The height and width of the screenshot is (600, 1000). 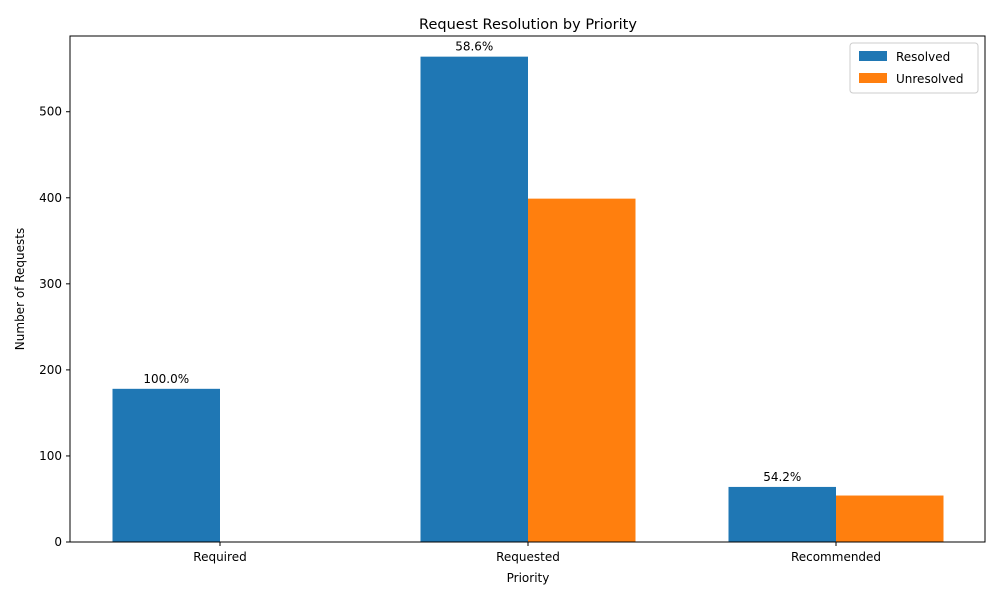 What do you see at coordinates (54, 327) in the screenshot?
I see `y-axis: 0 100 200 300 400 500` at bounding box center [54, 327].